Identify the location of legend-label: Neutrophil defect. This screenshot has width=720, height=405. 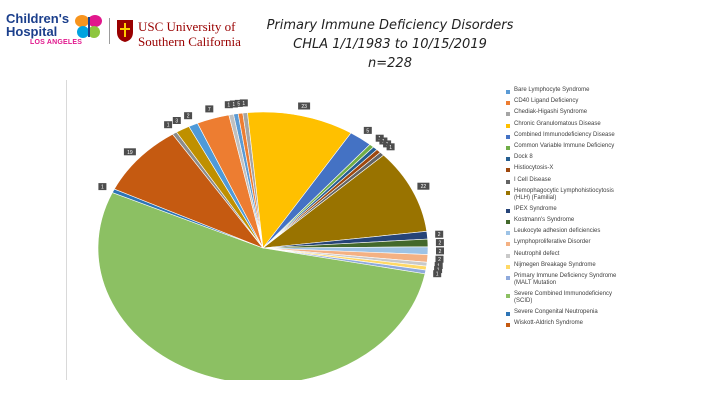
(537, 253).